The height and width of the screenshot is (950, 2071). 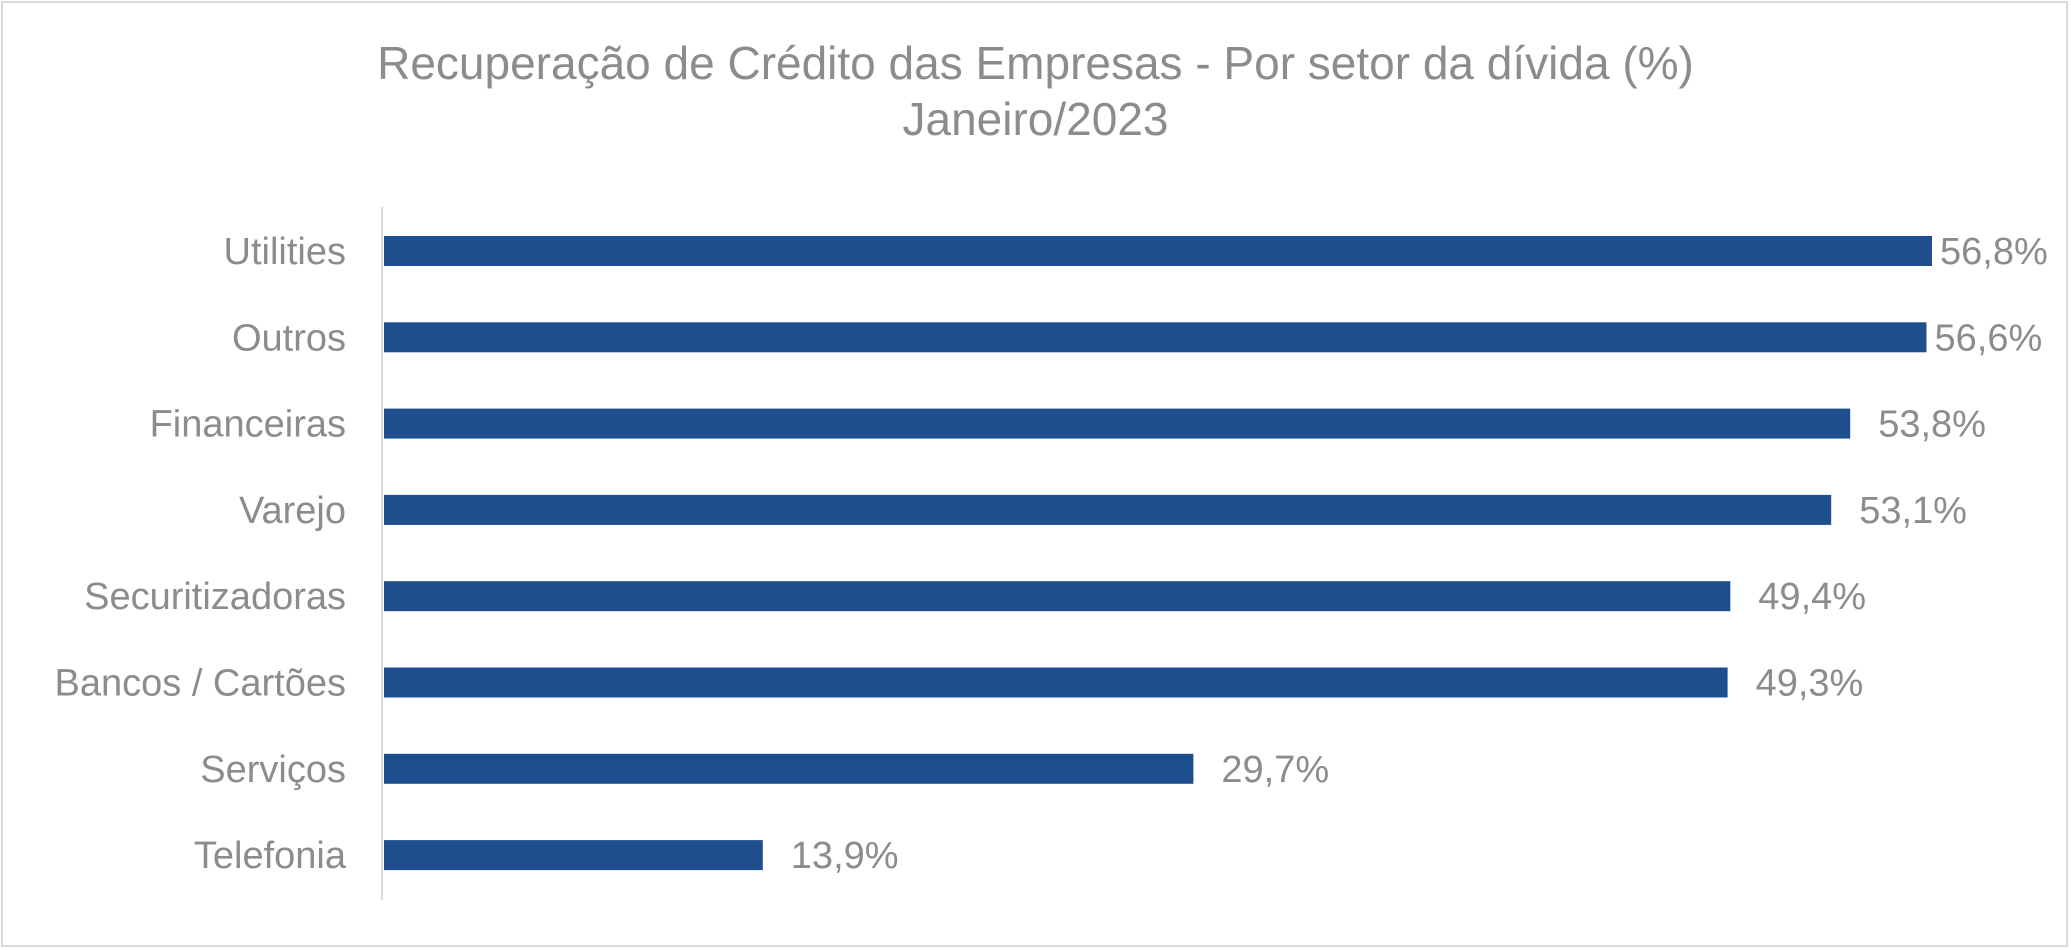 What do you see at coordinates (285, 252) in the screenshot?
I see `category-label: Utilities` at bounding box center [285, 252].